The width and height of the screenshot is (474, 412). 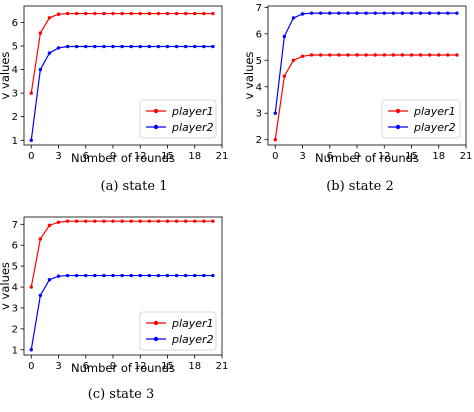 What do you see at coordinates (15, 225) in the screenshot?
I see `y-tick-label: 7` at bounding box center [15, 225].